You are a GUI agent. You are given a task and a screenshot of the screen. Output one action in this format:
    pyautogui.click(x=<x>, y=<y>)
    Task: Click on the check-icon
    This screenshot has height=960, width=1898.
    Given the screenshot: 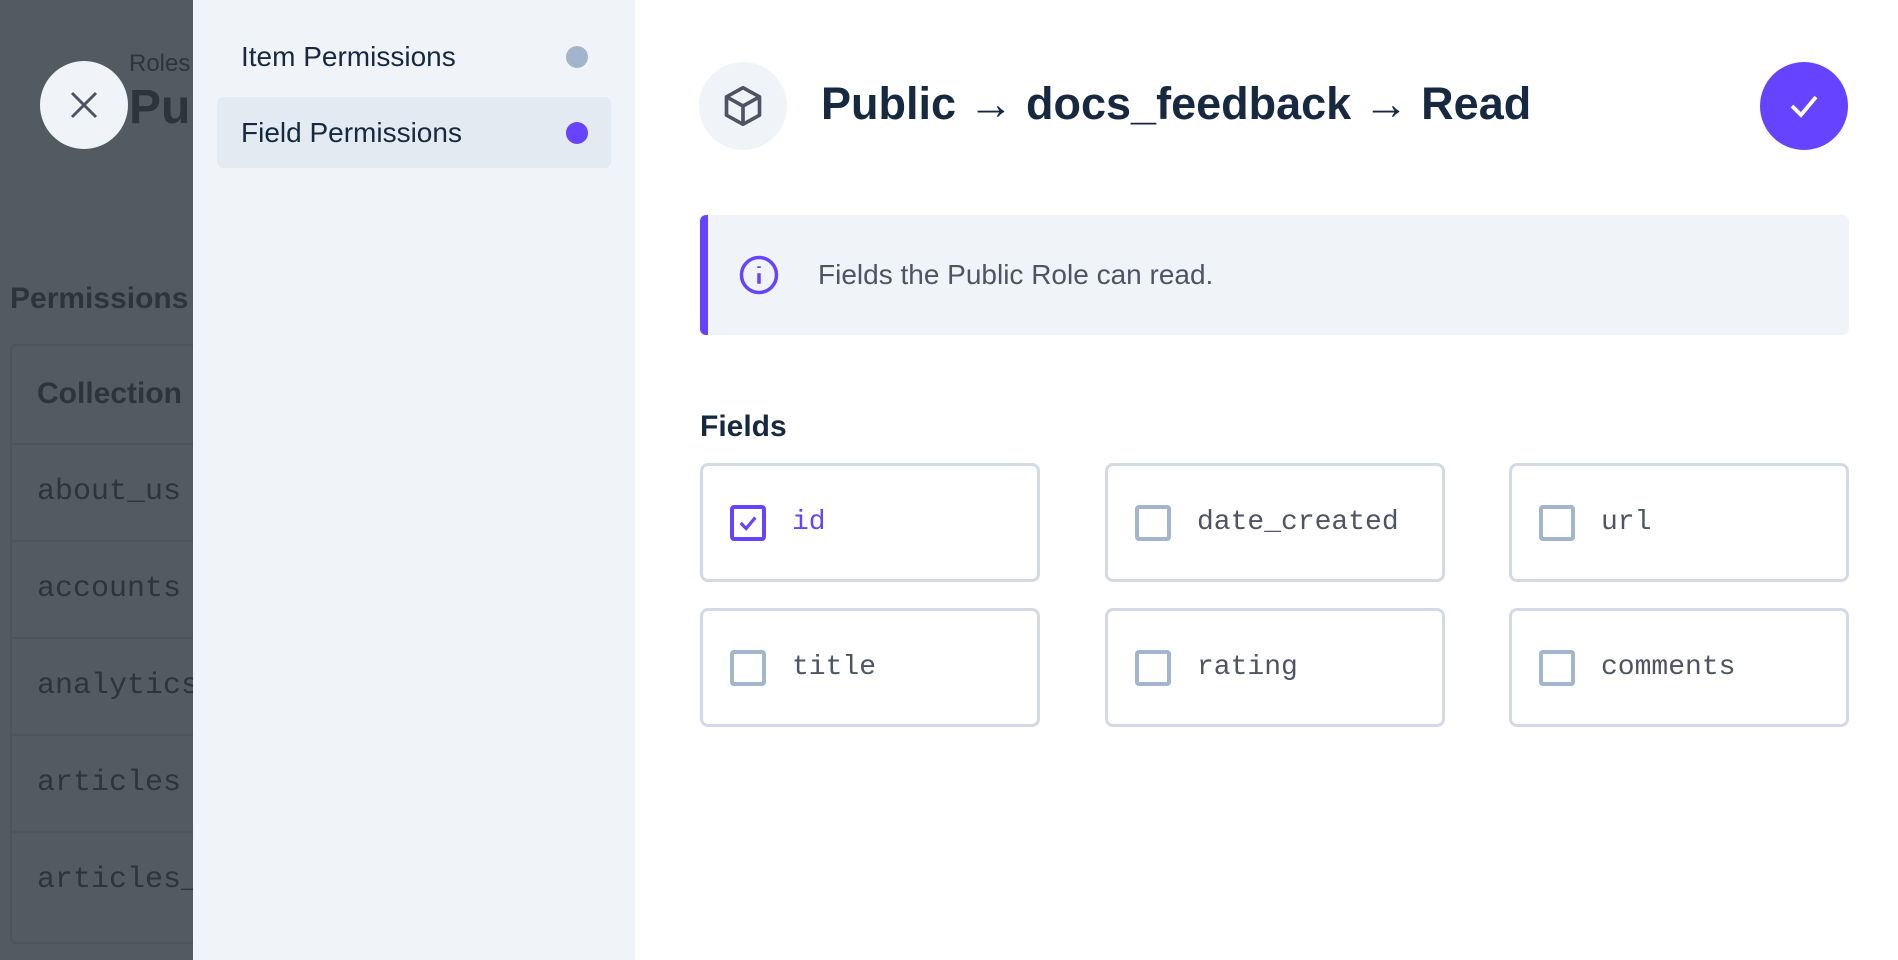 What is the action you would take?
    pyautogui.click(x=1804, y=106)
    